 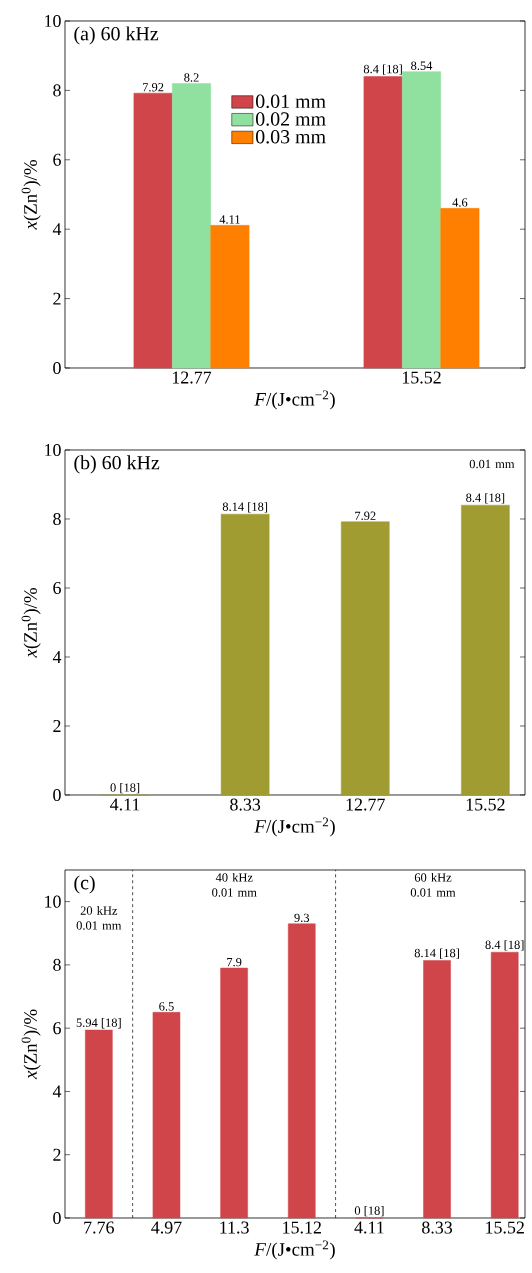 What do you see at coordinates (302, 1227) in the screenshot?
I see `x-tick-label: 15.12` at bounding box center [302, 1227].